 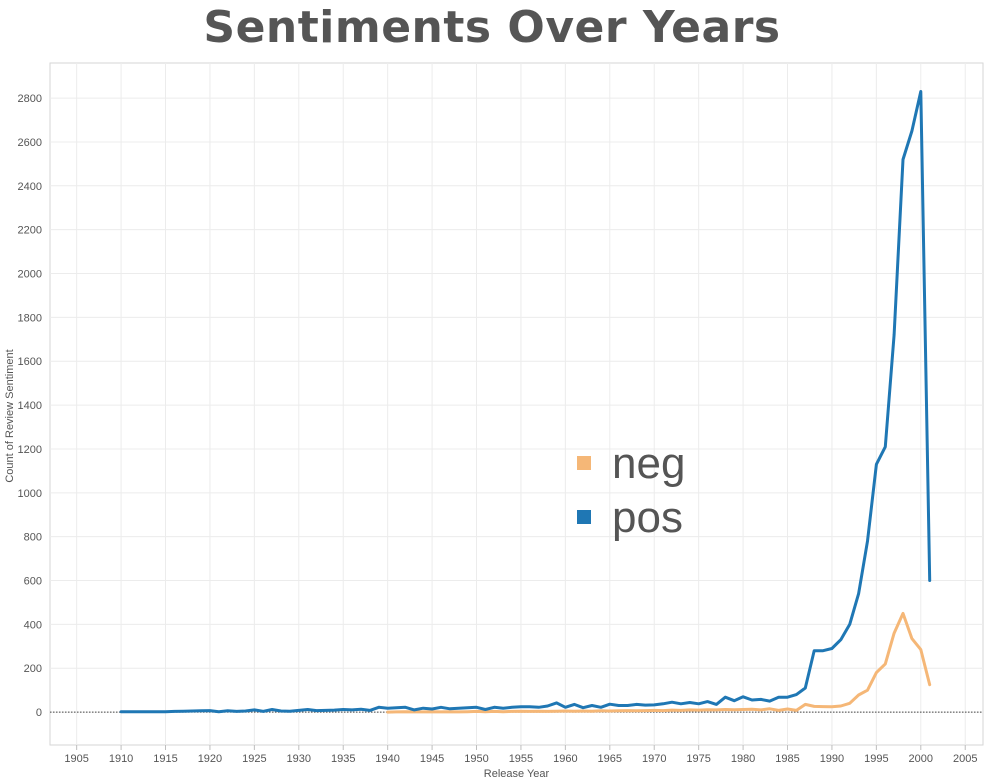 What do you see at coordinates (30, 99) in the screenshot?
I see `y-tick-label: 2800` at bounding box center [30, 99].